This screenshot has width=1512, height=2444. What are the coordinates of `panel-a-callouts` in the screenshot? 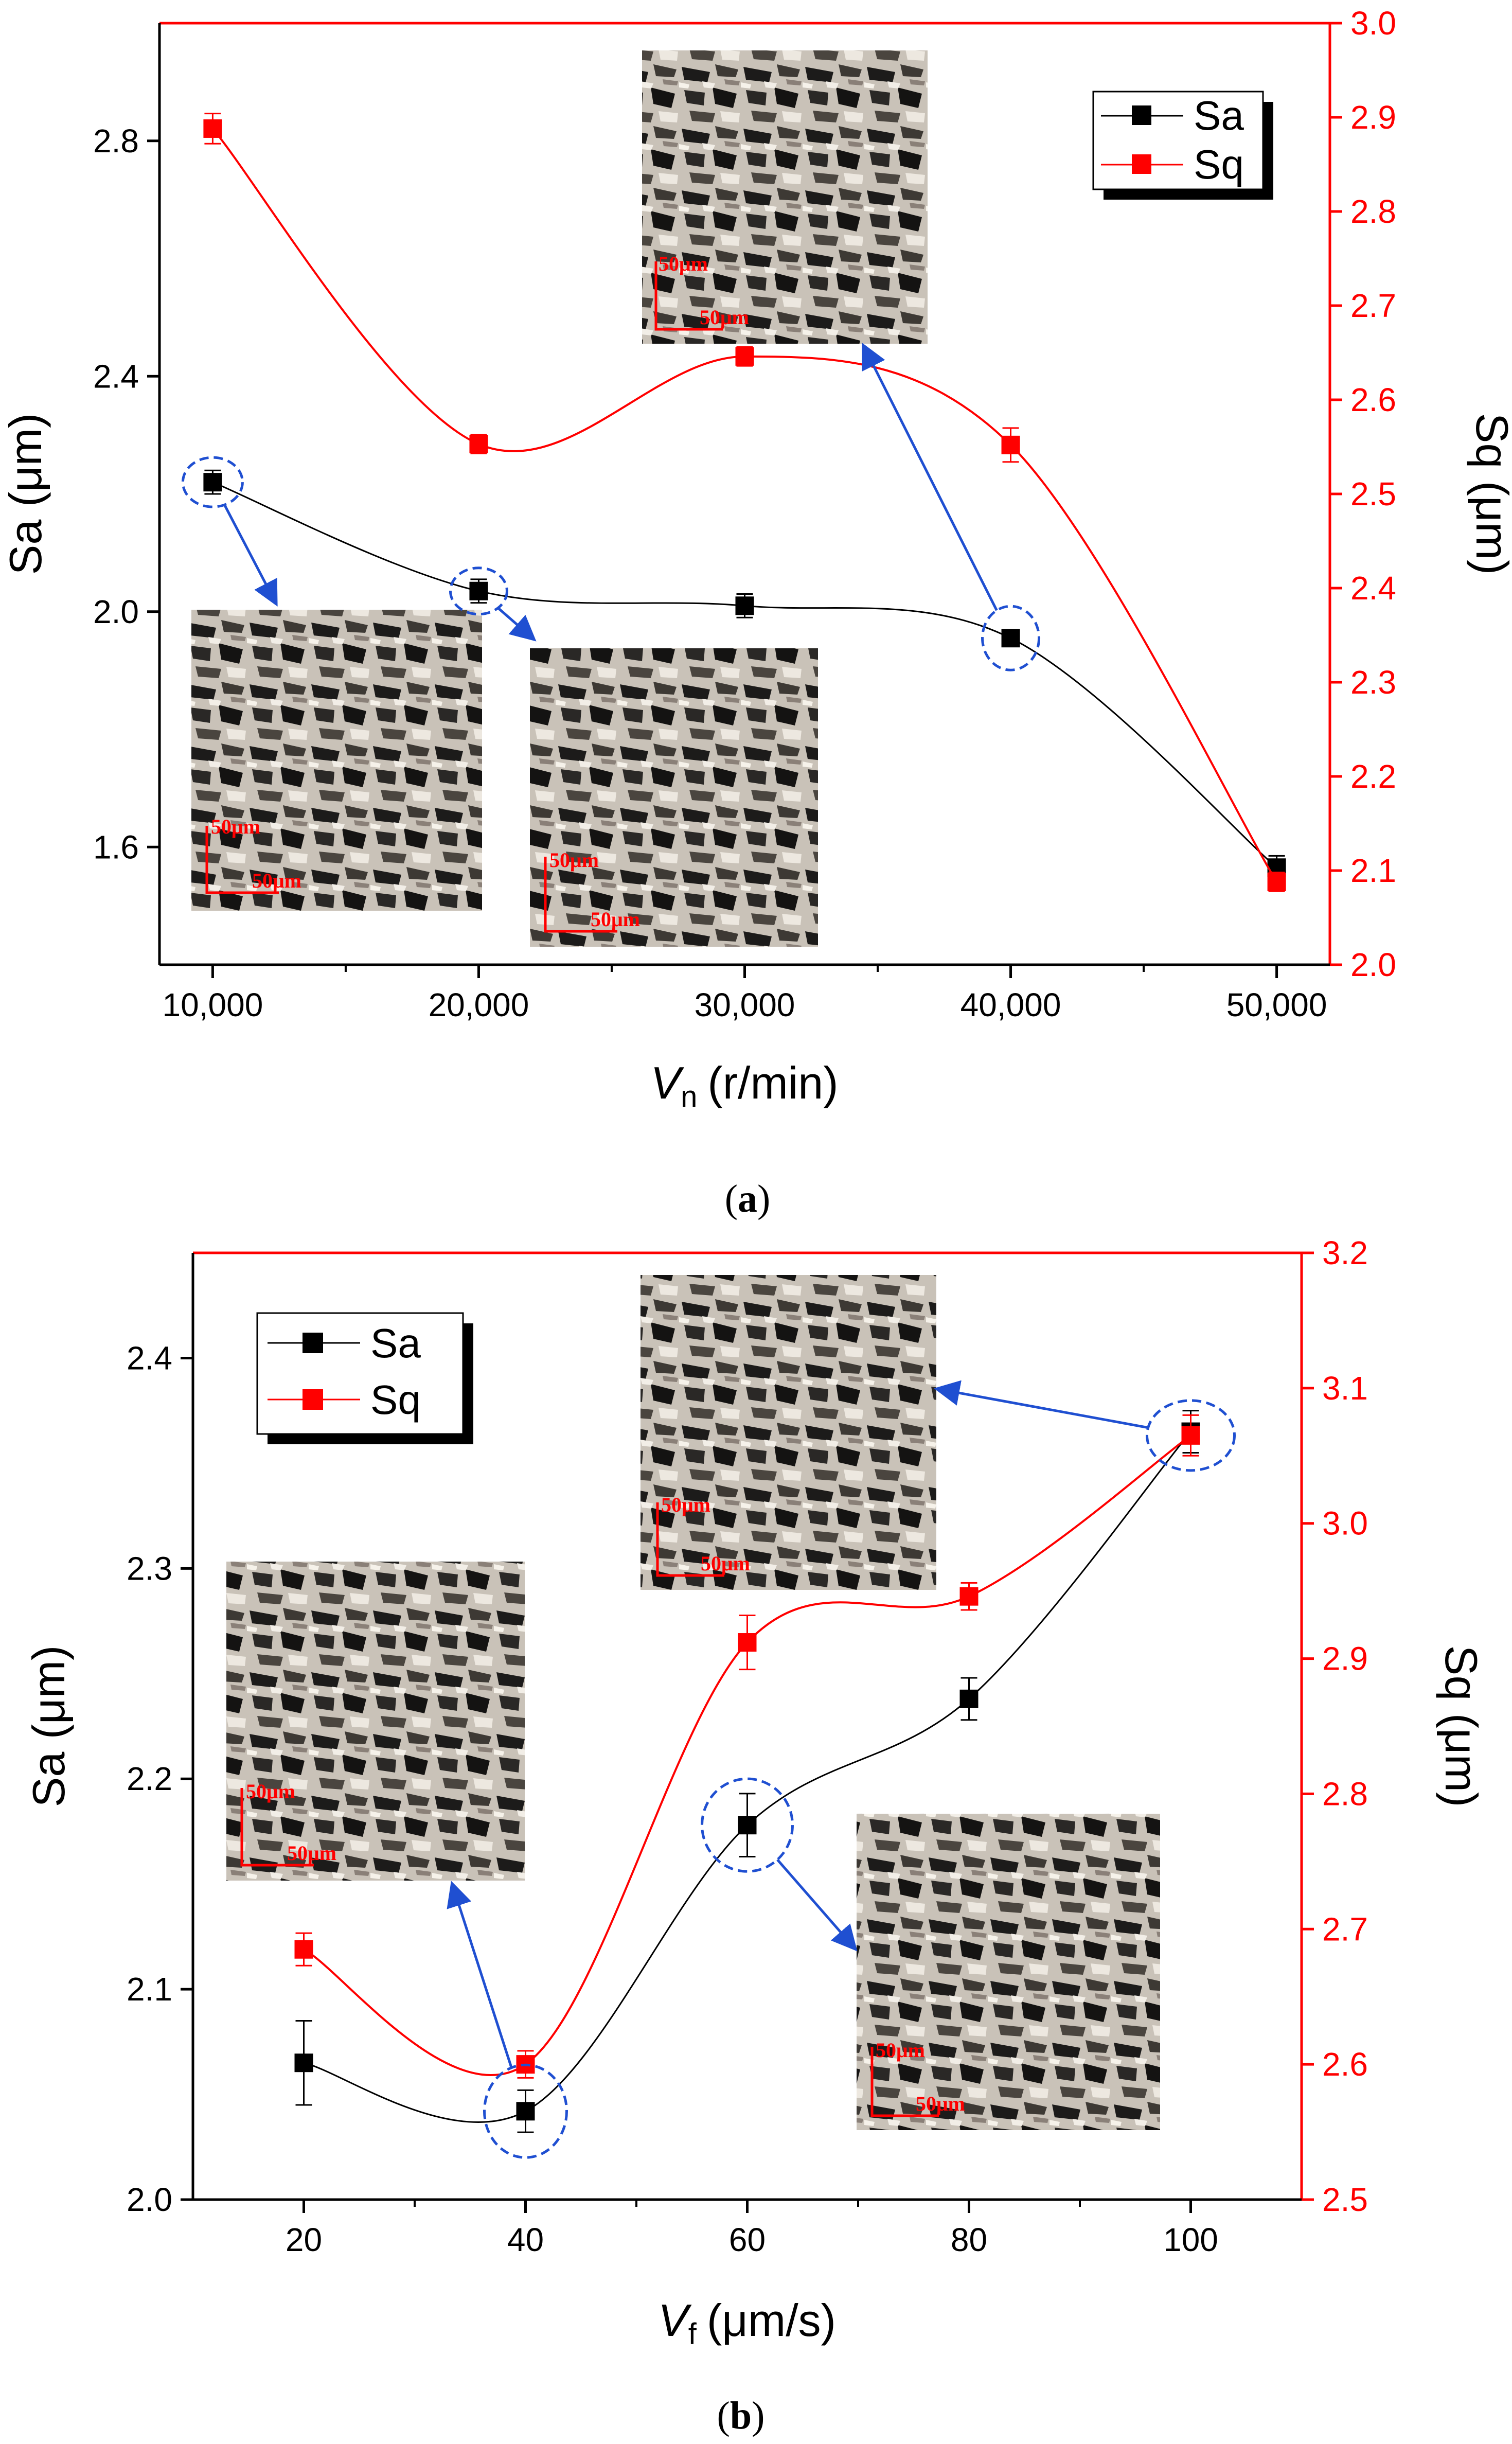 It's located at (611, 507).